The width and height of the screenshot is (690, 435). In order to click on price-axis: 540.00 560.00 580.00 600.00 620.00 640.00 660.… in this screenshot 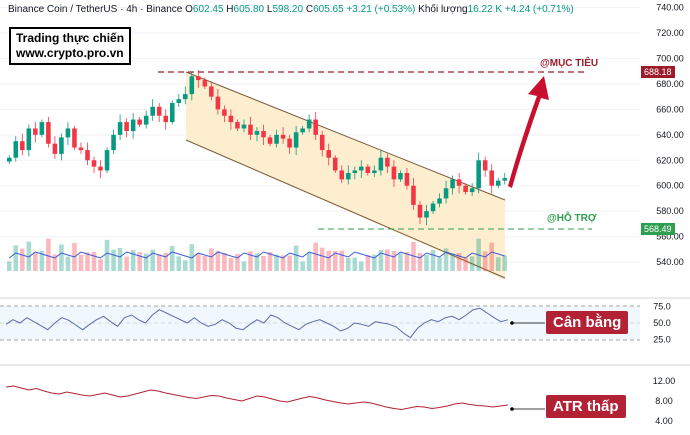, I will do `click(670, 135)`.